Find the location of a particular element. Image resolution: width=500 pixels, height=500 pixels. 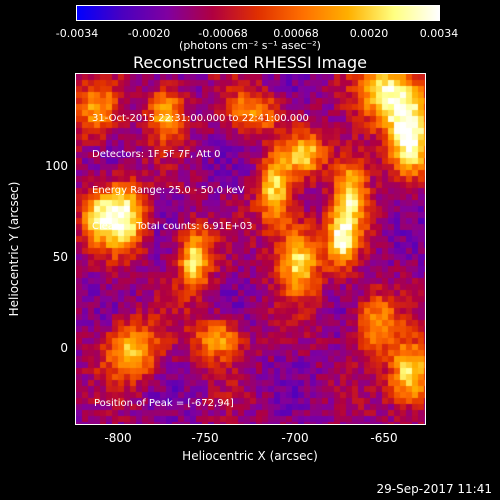

y-tick: 50 is located at coordinates (60, 257).